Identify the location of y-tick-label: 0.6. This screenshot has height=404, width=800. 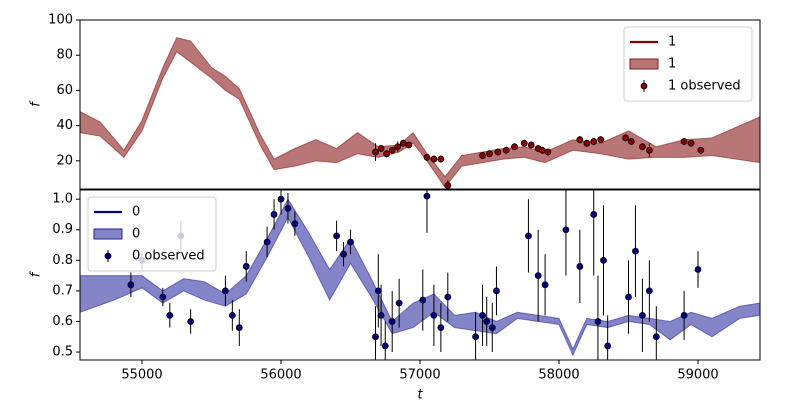
(62, 321).